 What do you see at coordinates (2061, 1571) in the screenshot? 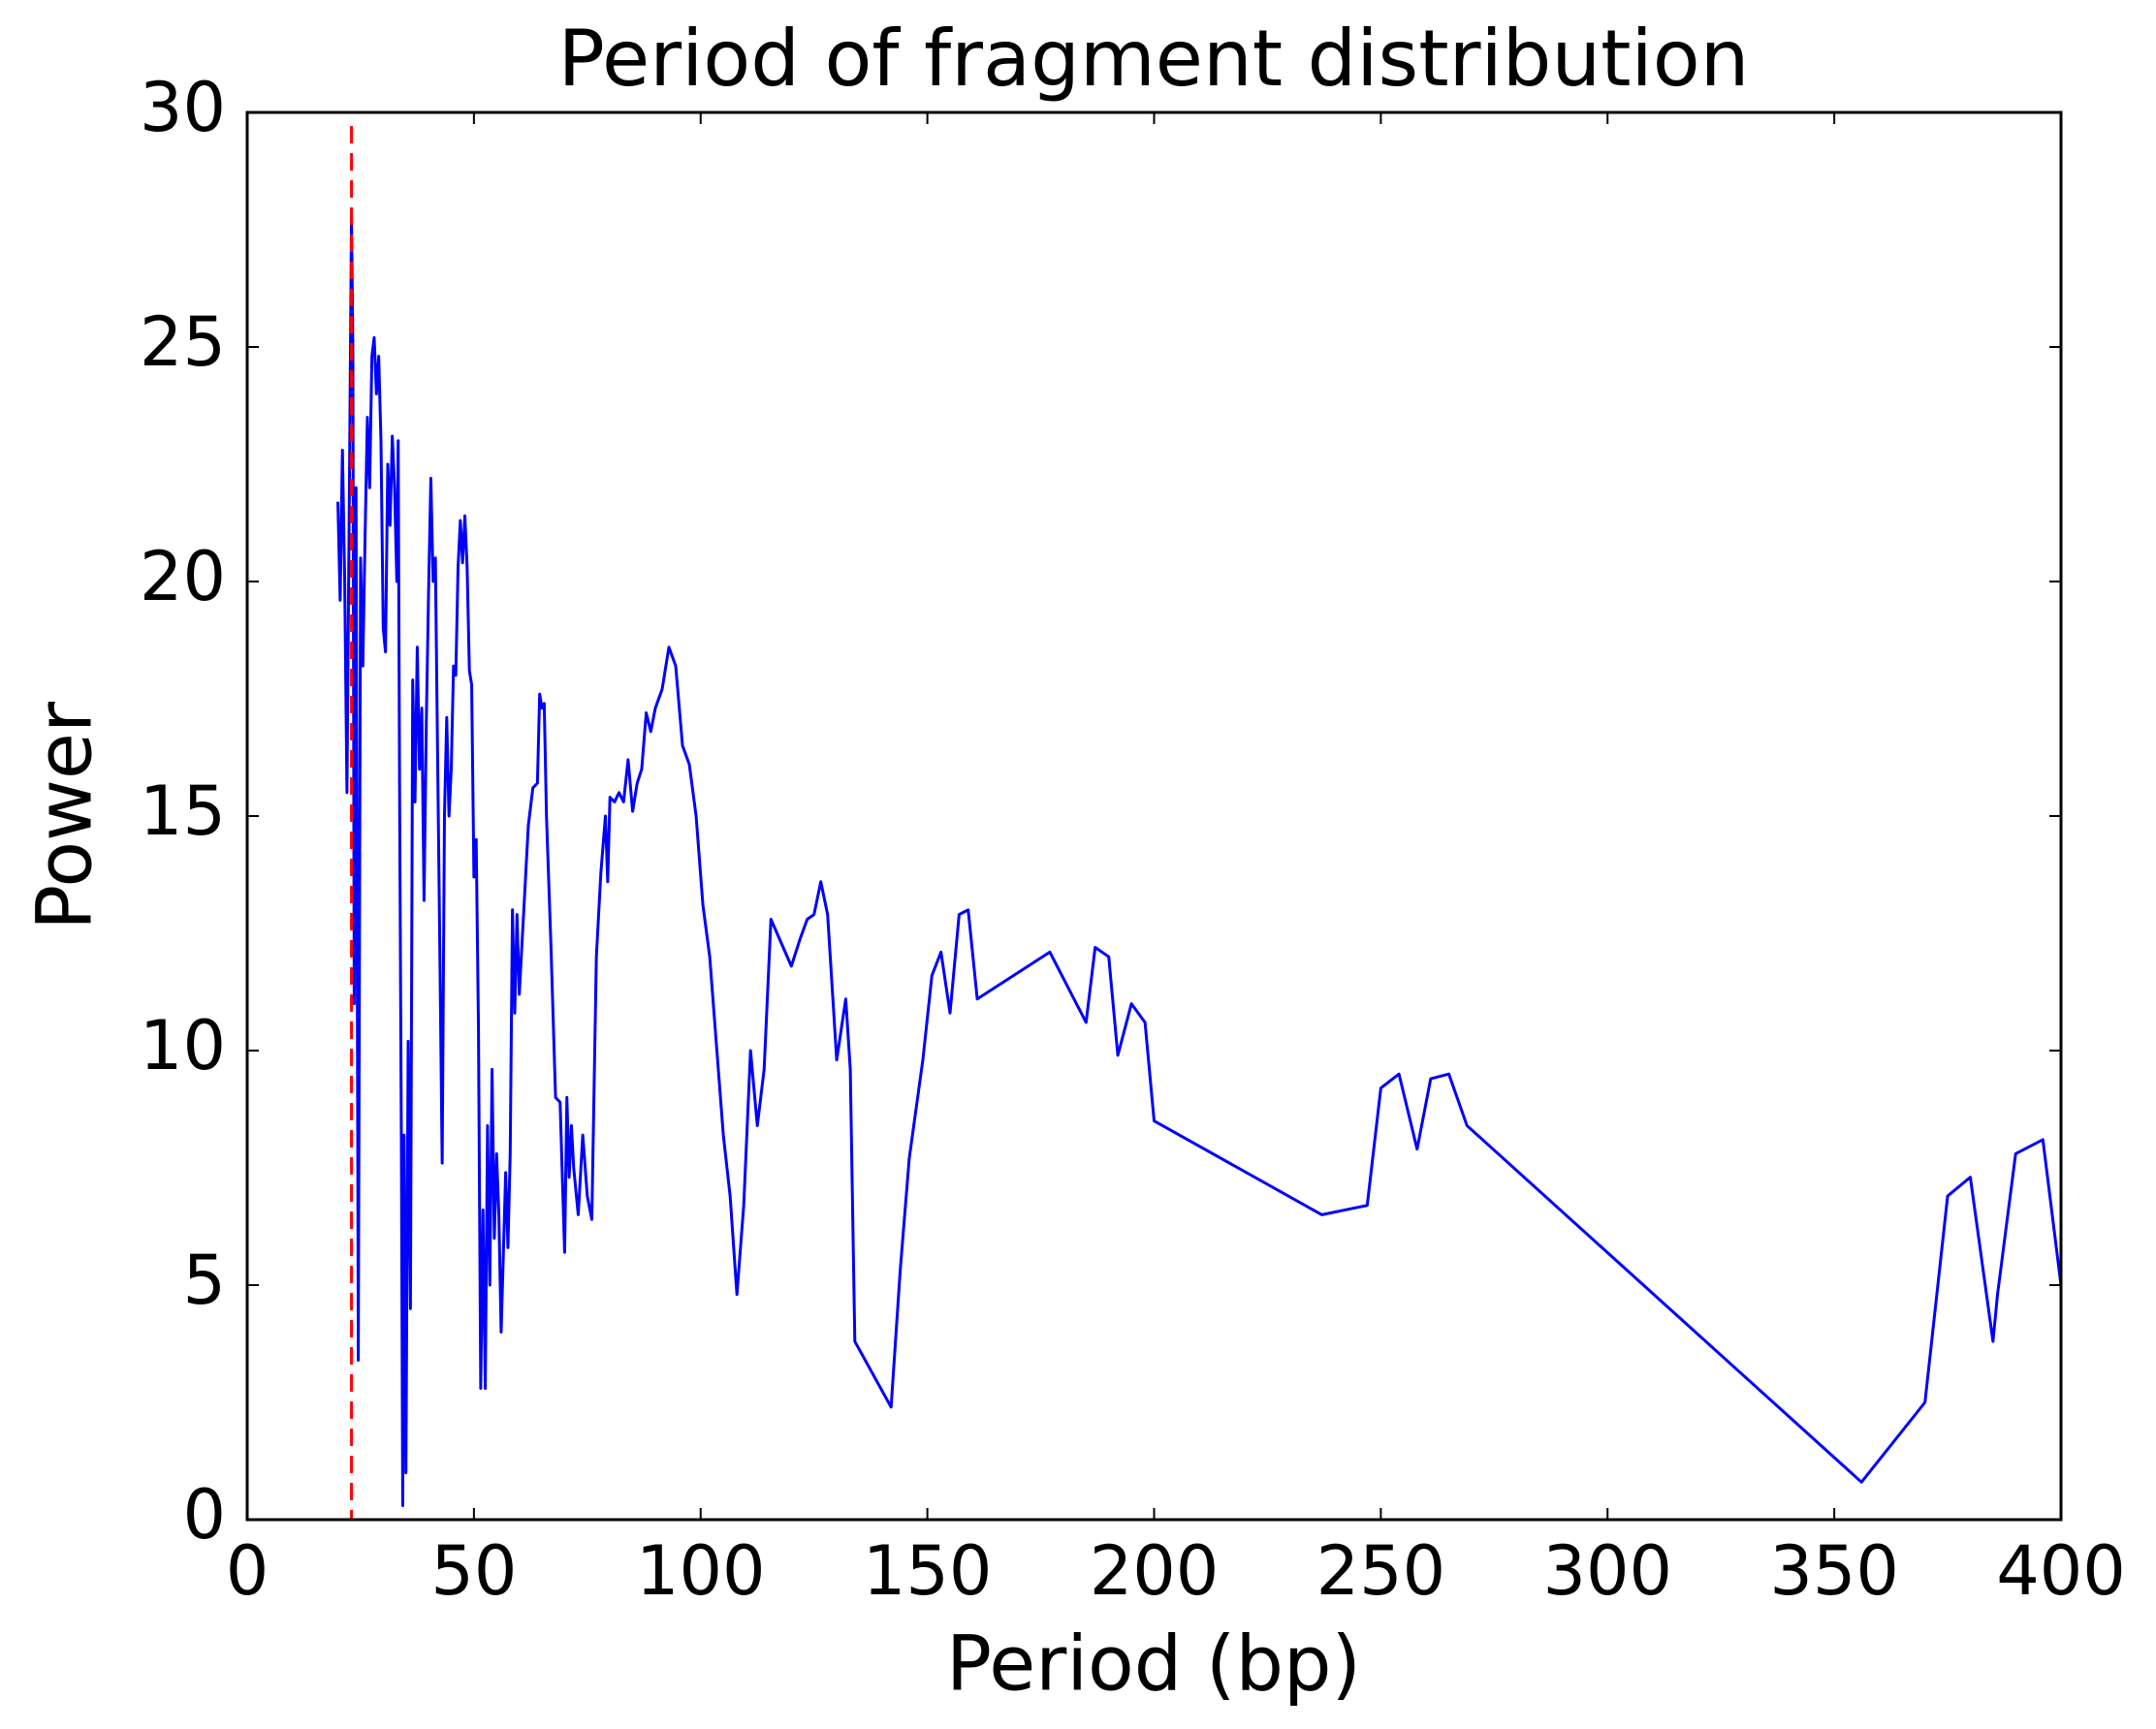
I see `x-tick-label: 400` at bounding box center [2061, 1571].